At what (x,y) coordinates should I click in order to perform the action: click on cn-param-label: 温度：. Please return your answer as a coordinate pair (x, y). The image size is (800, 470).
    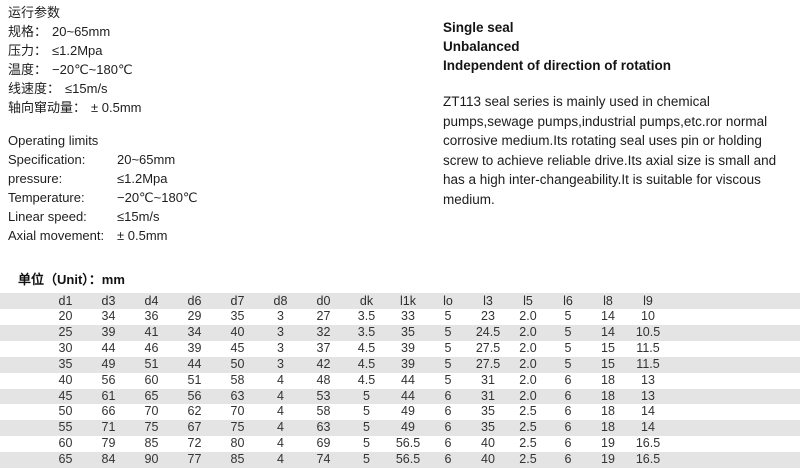
    Looking at the image, I should click on (28, 69).